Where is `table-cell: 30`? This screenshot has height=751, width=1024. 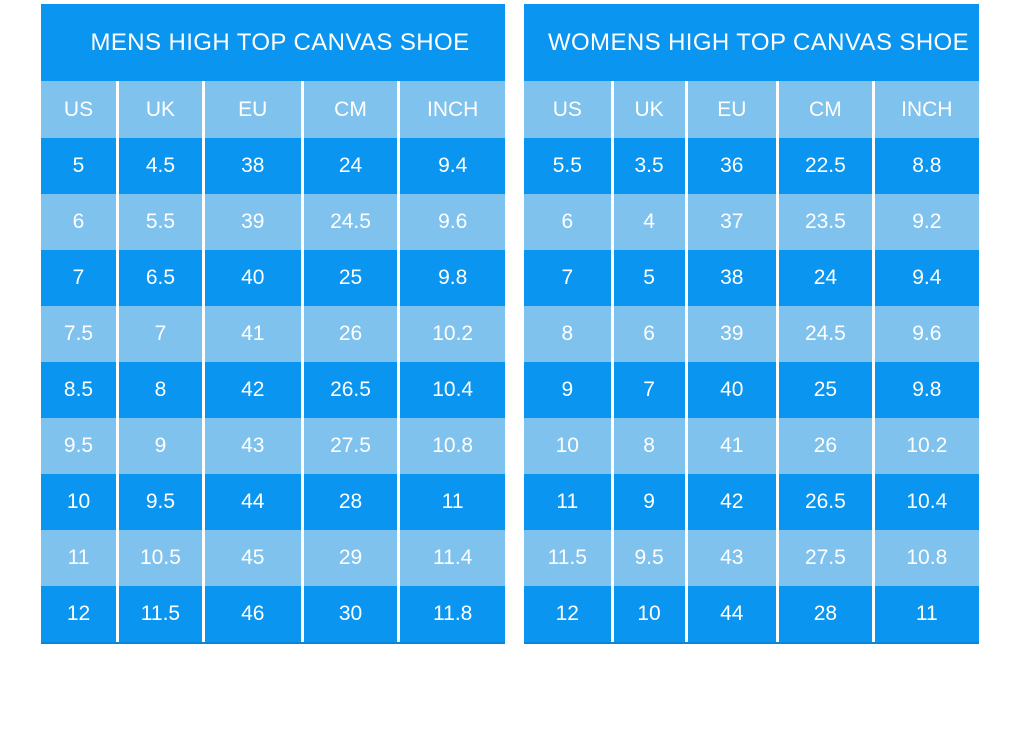
table-cell: 30 is located at coordinates (350, 614).